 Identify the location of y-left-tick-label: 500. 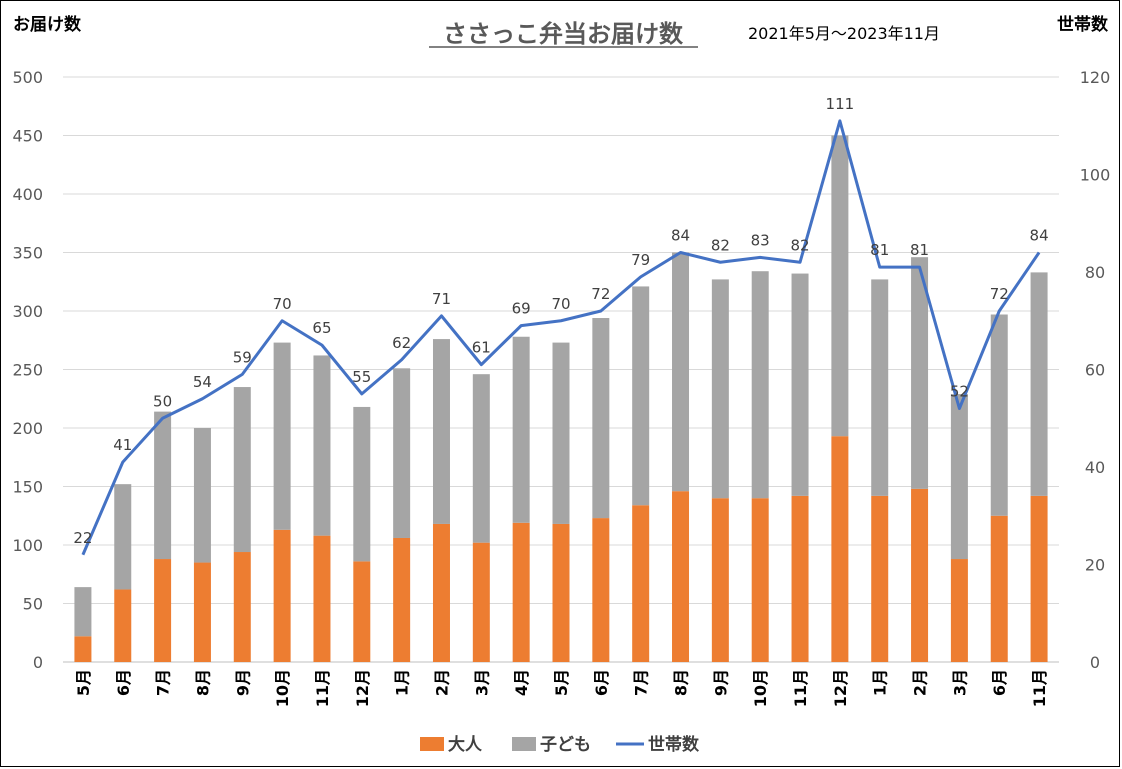
(27, 77).